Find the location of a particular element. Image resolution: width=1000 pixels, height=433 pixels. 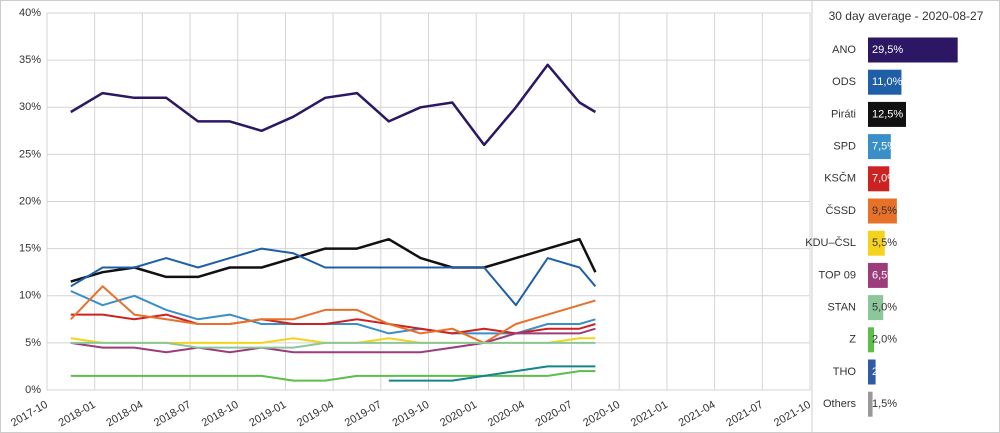

x-tick-label: 2019-01 is located at coordinates (267, 414).